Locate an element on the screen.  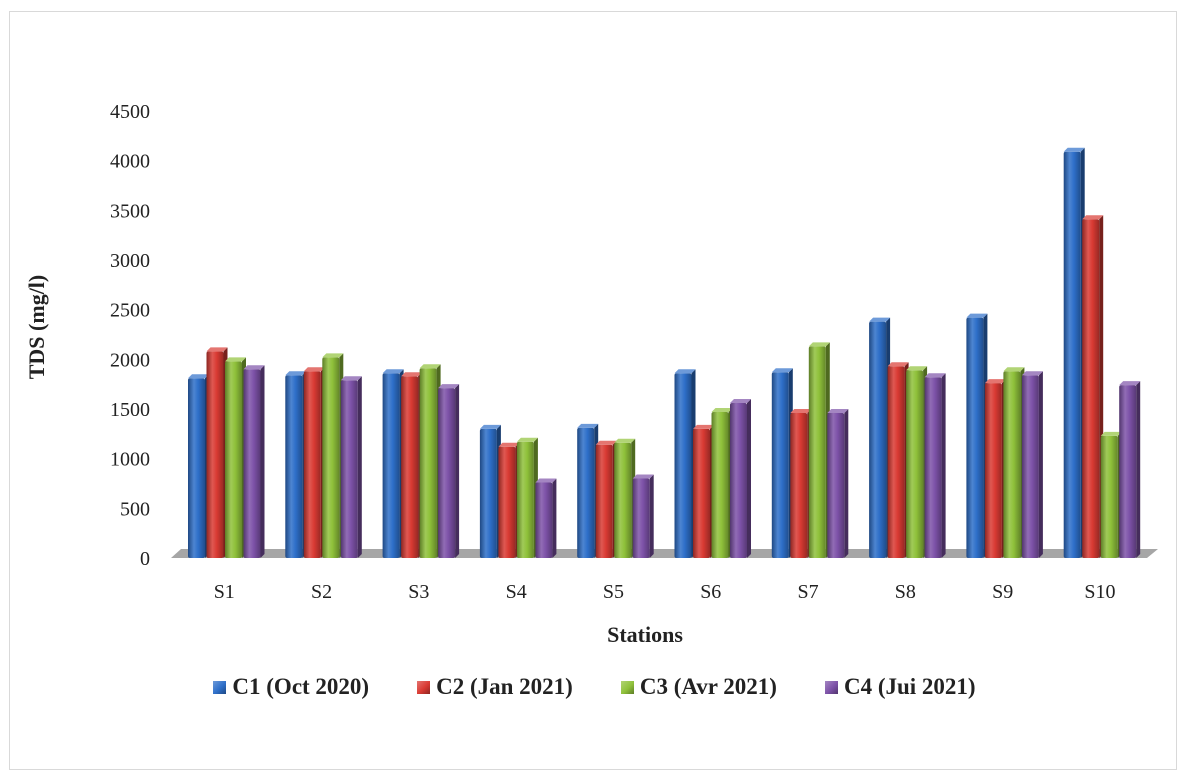
y-tick-label: 4500 is located at coordinates (130, 112).